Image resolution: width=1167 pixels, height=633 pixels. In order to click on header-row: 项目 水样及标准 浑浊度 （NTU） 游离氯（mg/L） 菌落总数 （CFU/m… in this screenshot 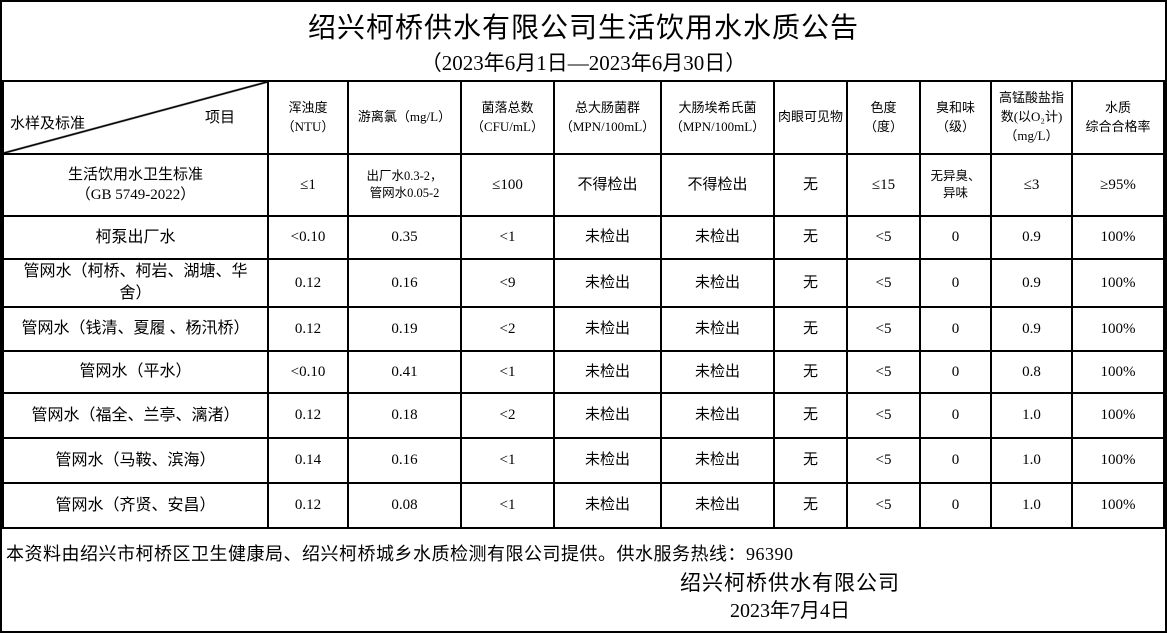, I will do `click(583, 117)`.